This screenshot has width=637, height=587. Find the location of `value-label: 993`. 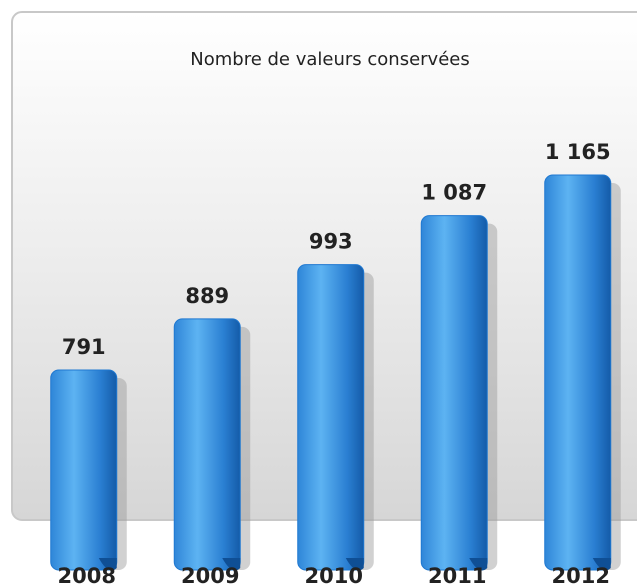

value-label: 993 is located at coordinates (331, 242).